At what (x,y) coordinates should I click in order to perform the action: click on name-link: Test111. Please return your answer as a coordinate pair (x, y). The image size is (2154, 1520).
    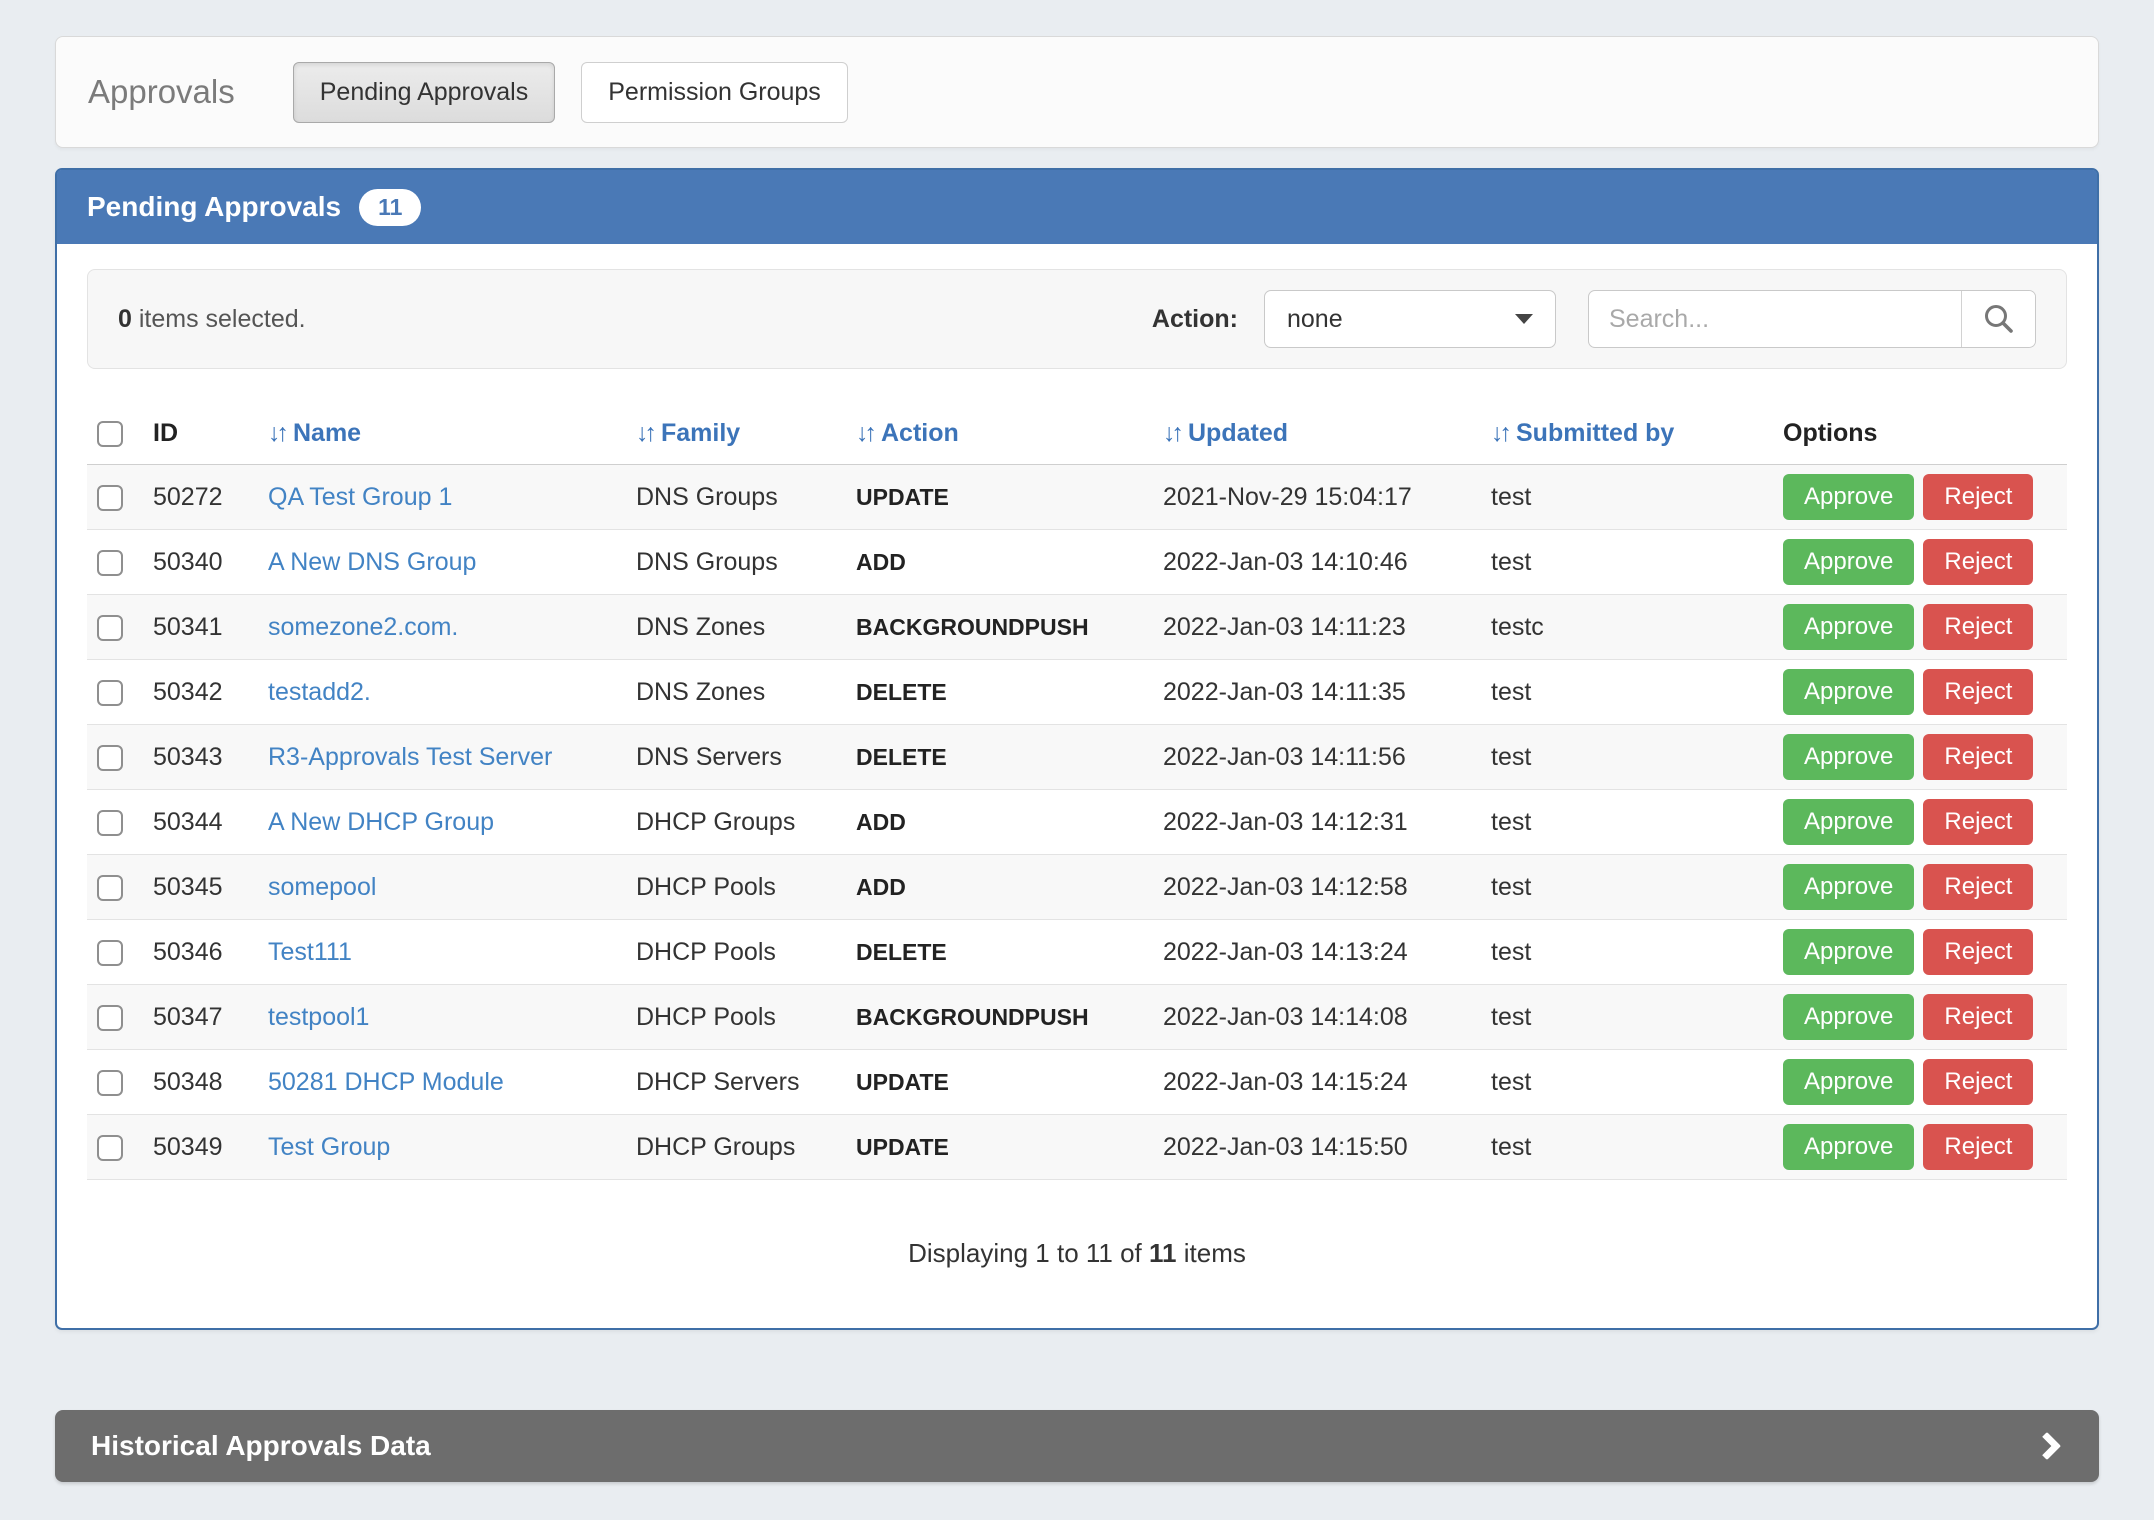
    Looking at the image, I should click on (310, 951).